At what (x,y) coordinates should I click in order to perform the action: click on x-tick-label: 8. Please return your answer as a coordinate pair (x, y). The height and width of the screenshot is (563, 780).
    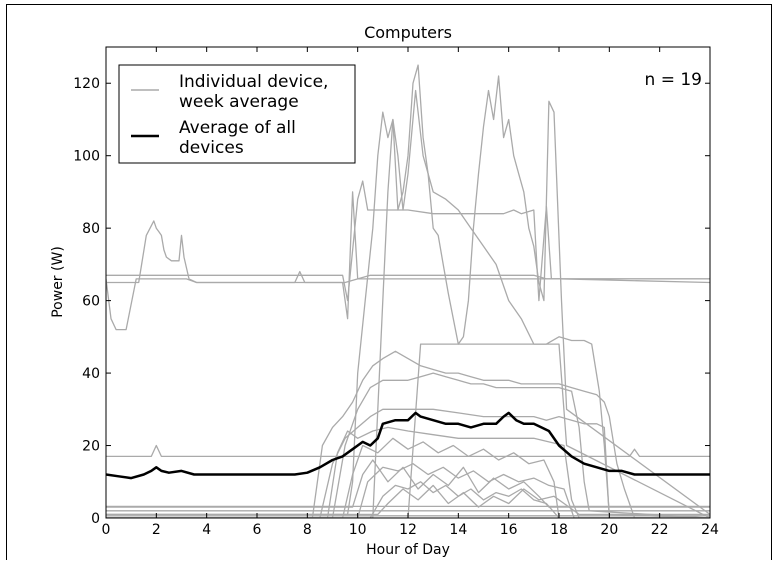
    Looking at the image, I should click on (307, 530).